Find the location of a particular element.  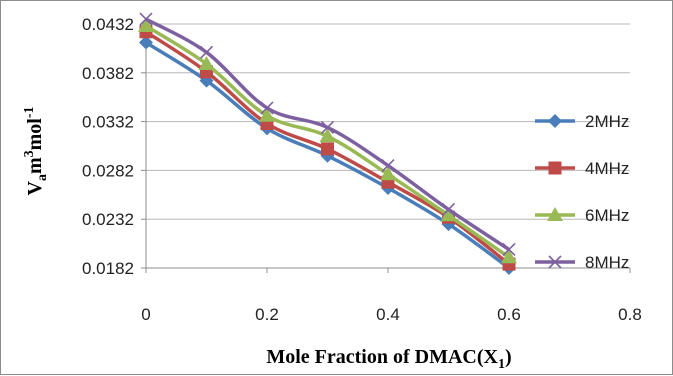

x-tick-label: 0.2 is located at coordinates (267, 314).